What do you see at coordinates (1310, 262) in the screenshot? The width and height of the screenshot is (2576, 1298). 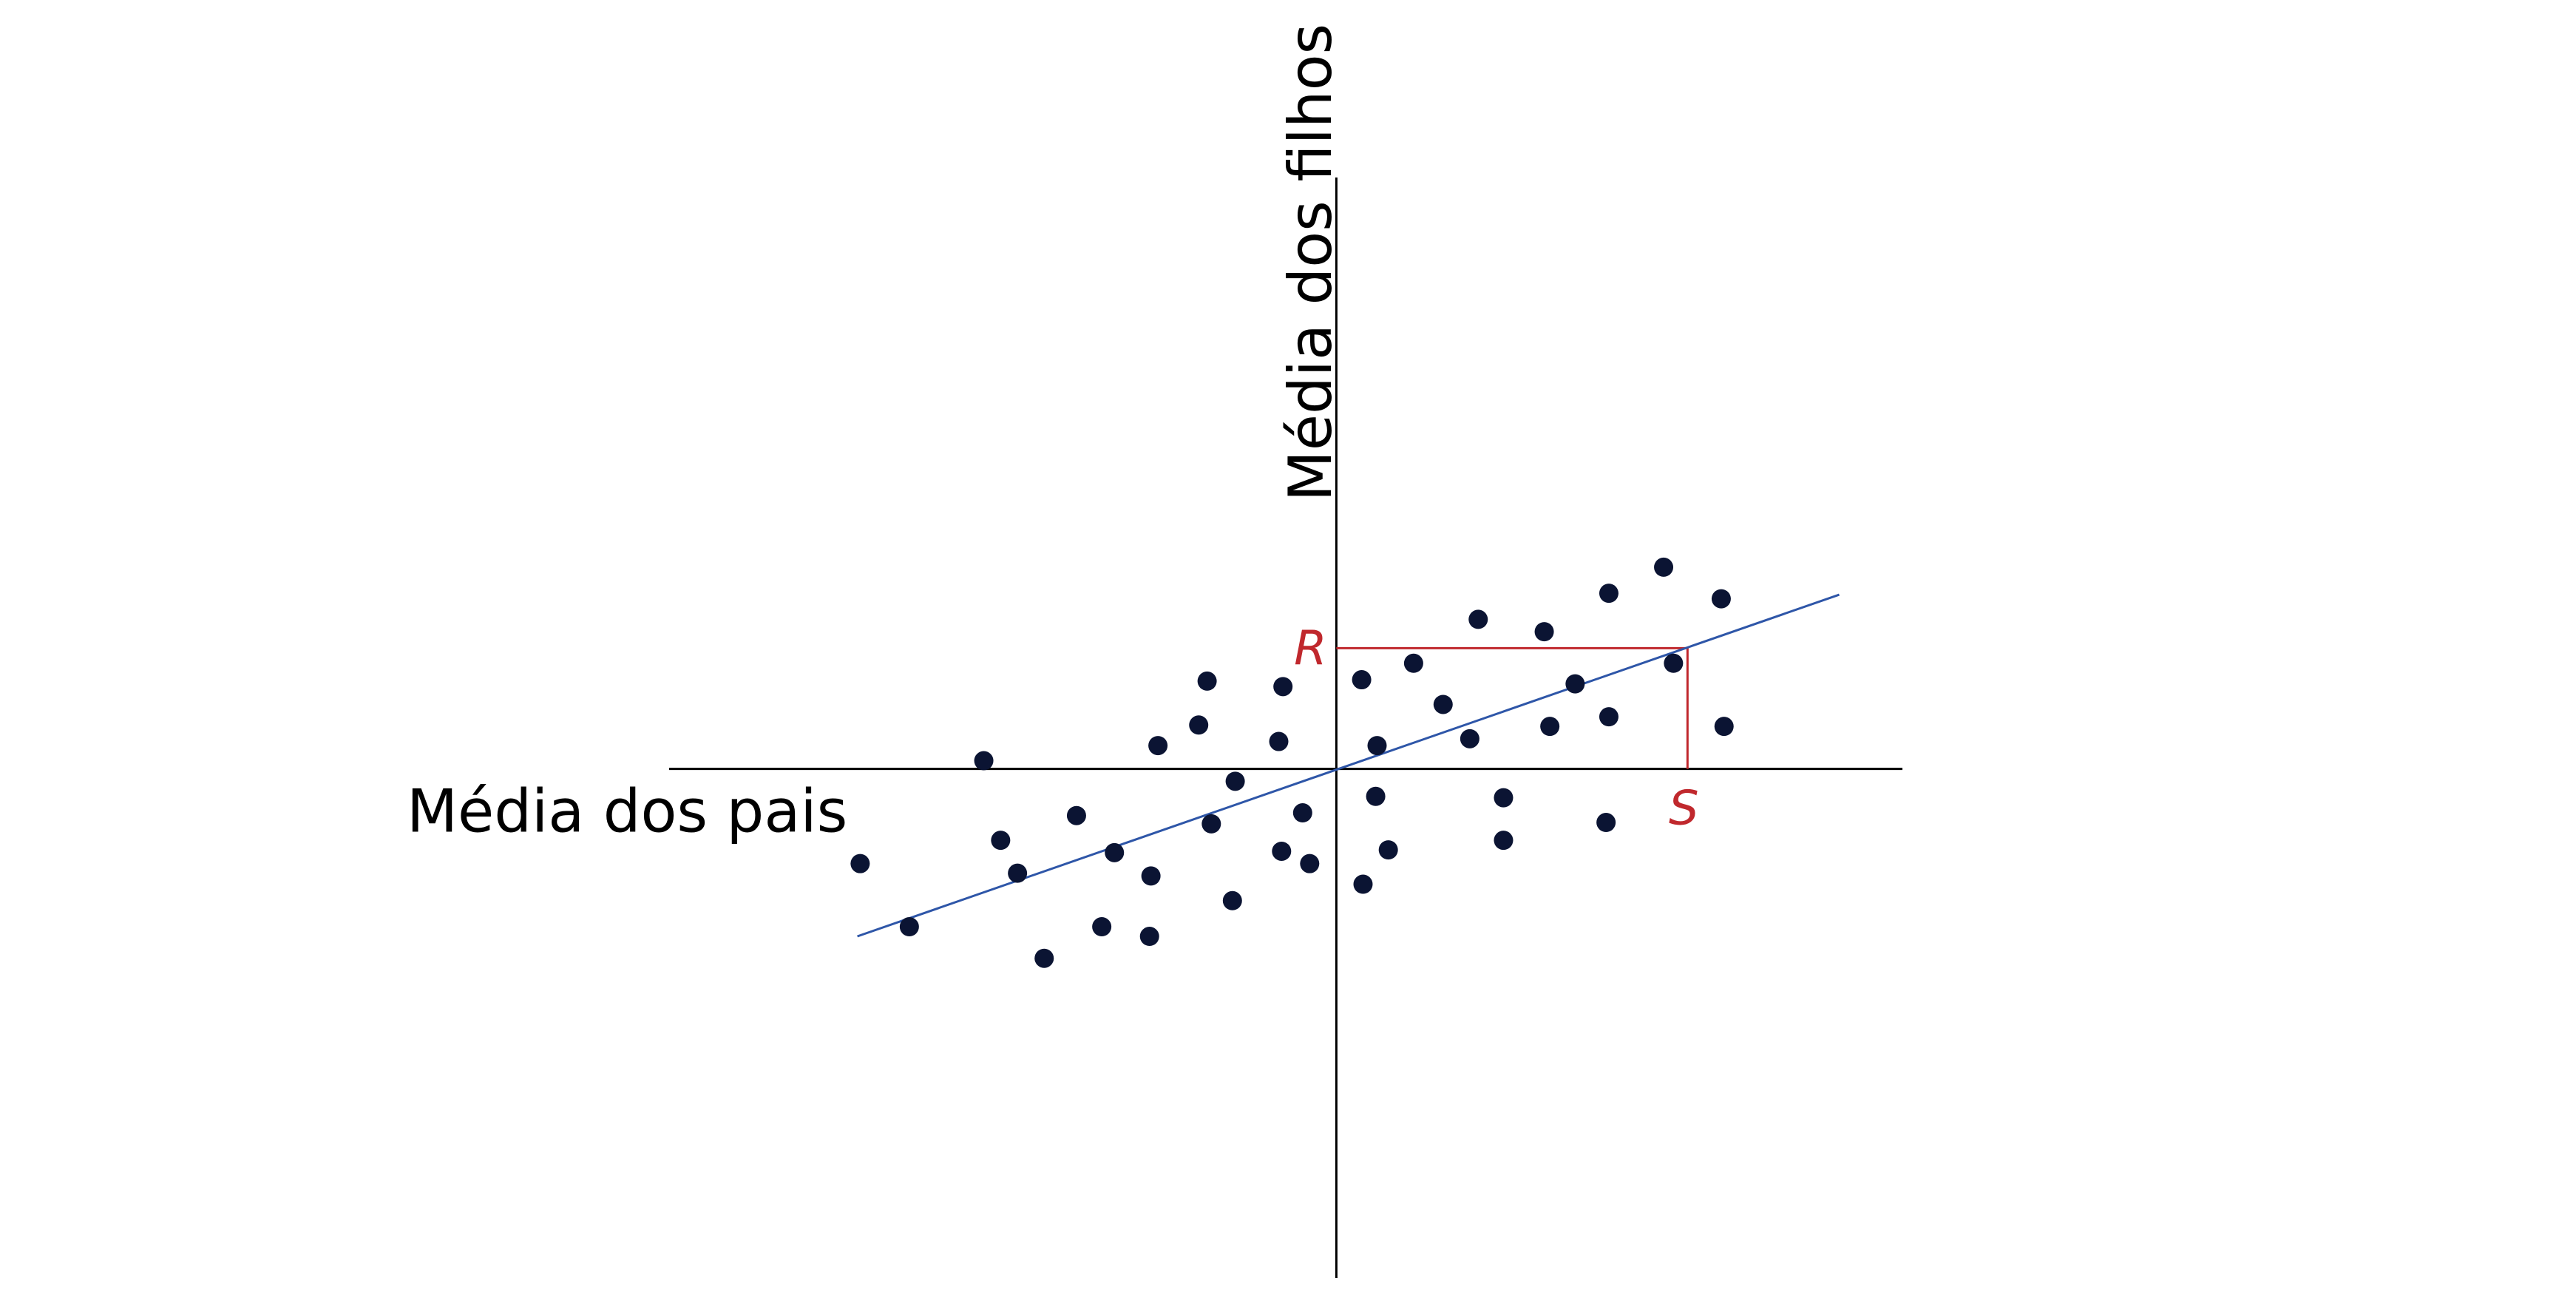 I see `y-axis-title: Média dos filhos` at bounding box center [1310, 262].